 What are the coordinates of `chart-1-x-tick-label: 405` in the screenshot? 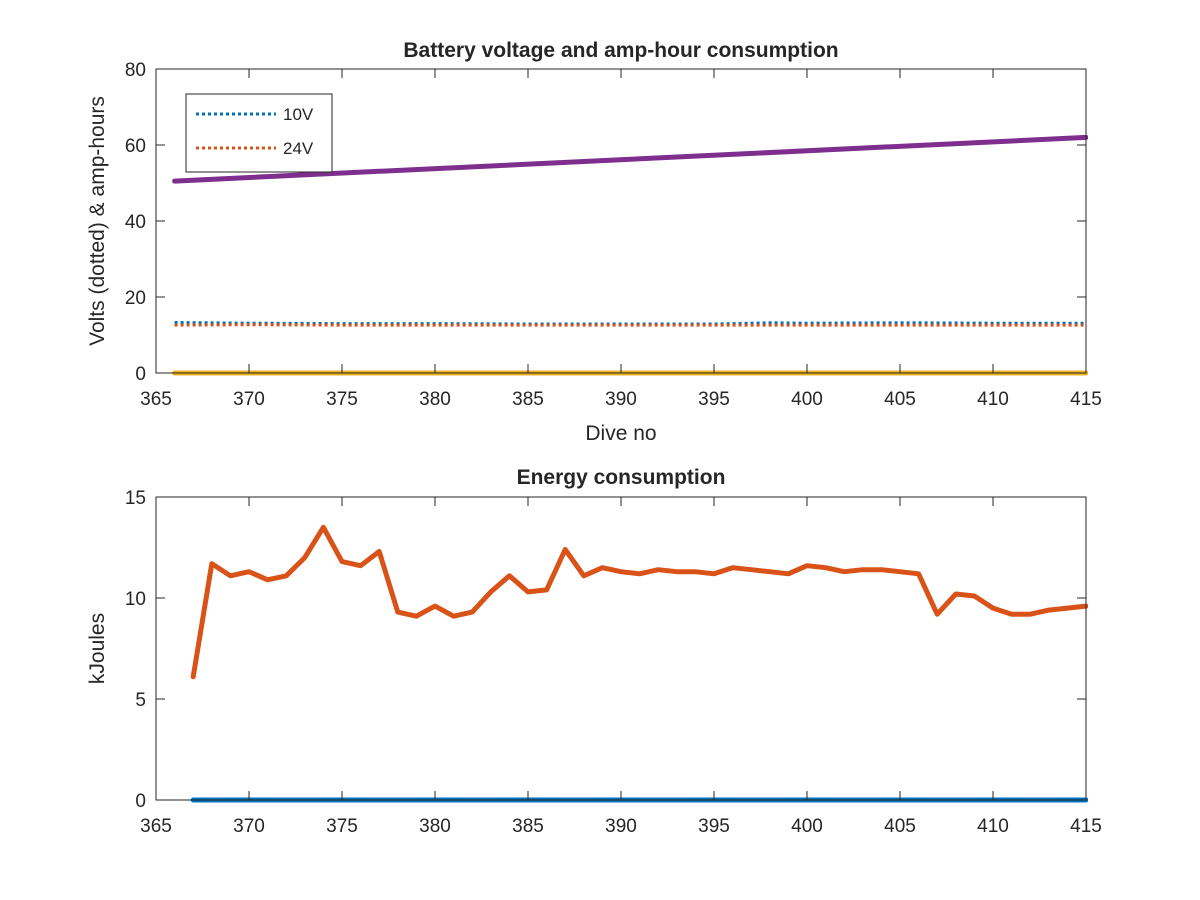 It's located at (900, 826).